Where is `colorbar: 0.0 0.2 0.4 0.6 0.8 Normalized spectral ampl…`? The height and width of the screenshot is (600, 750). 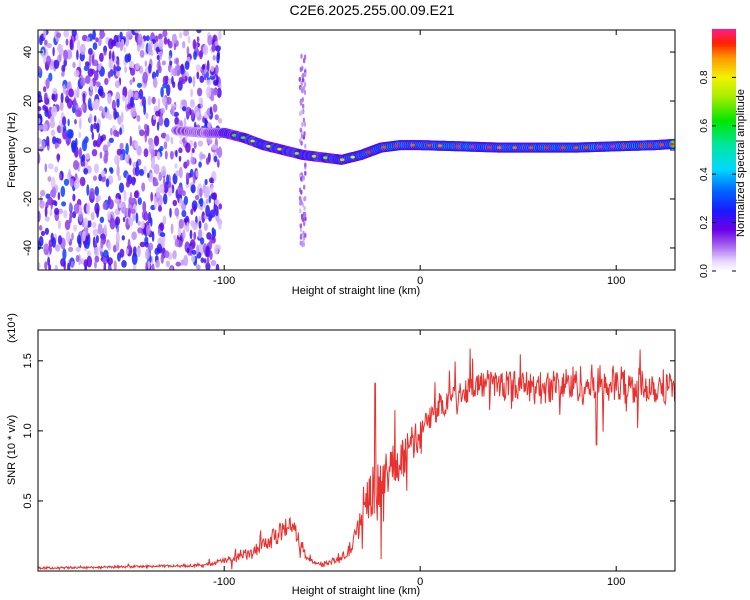 colorbar: 0.0 0.2 0.4 0.6 0.8 Normalized spectral ampl… is located at coordinates (723, 153).